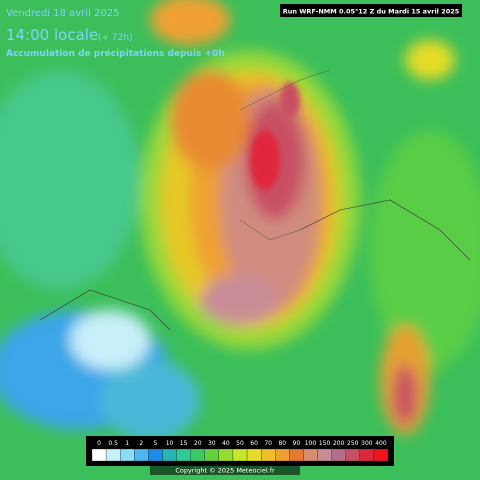 Image resolution: width=480 pixels, height=480 pixels. I want to click on lead: (+ 72h), so click(115, 38).